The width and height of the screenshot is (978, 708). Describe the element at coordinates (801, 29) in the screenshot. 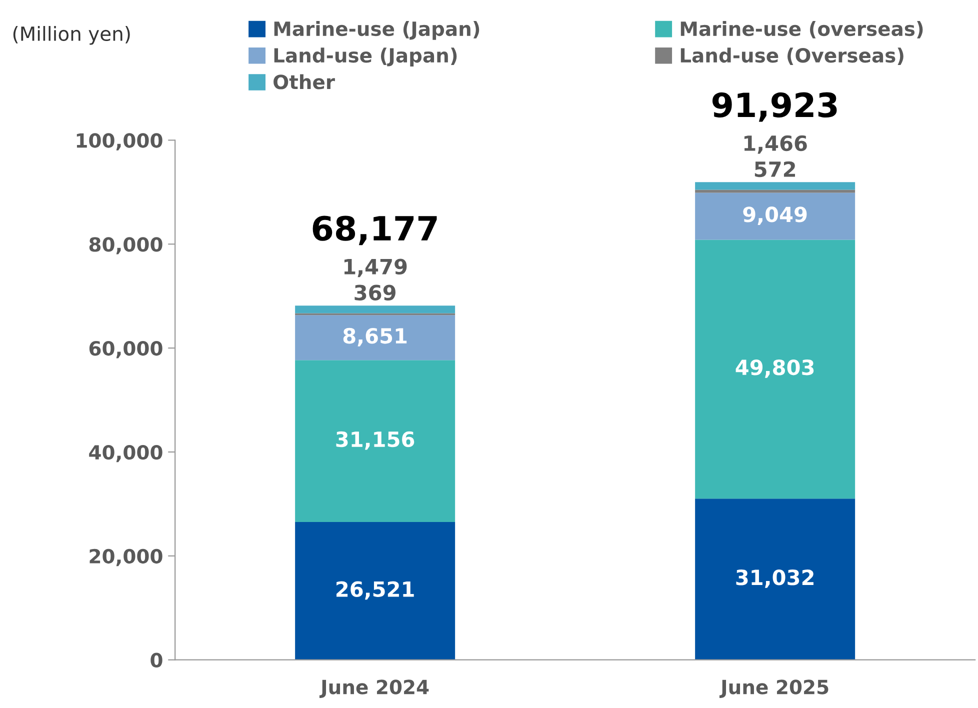

I see `legend-label: Marine-use (overseas)` at that location.